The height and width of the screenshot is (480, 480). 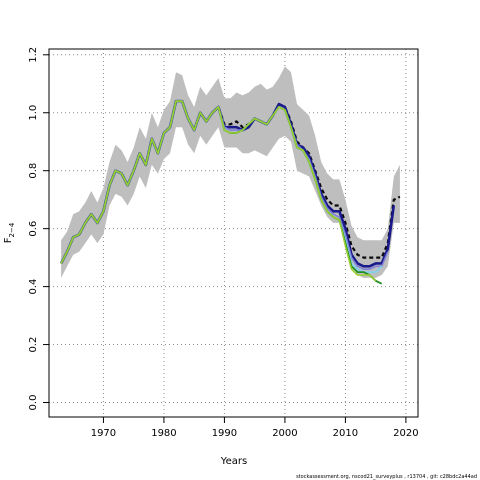 I want to click on y-tick-label-2: 0.4, so click(x=33, y=287).